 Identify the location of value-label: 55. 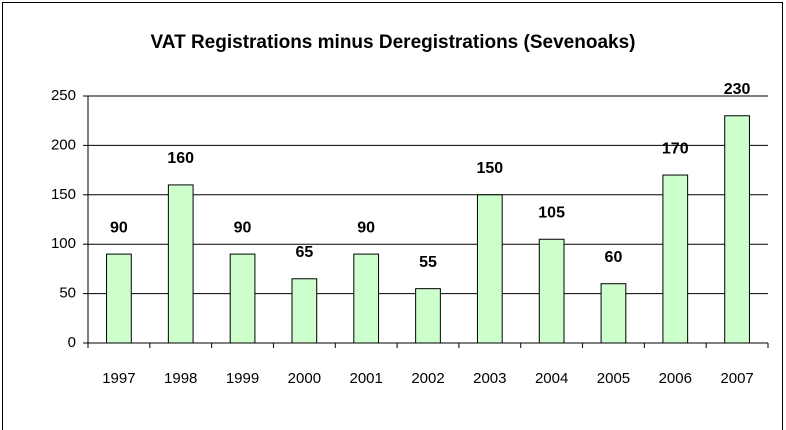
(428, 262).